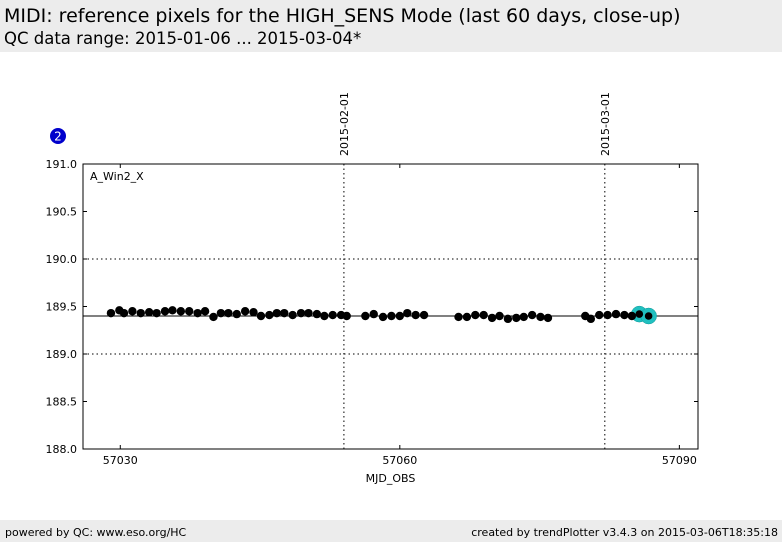 The image size is (782, 542). Describe the element at coordinates (344, 124) in the screenshot. I see `date-marker-label: 2015-02-01` at that location.